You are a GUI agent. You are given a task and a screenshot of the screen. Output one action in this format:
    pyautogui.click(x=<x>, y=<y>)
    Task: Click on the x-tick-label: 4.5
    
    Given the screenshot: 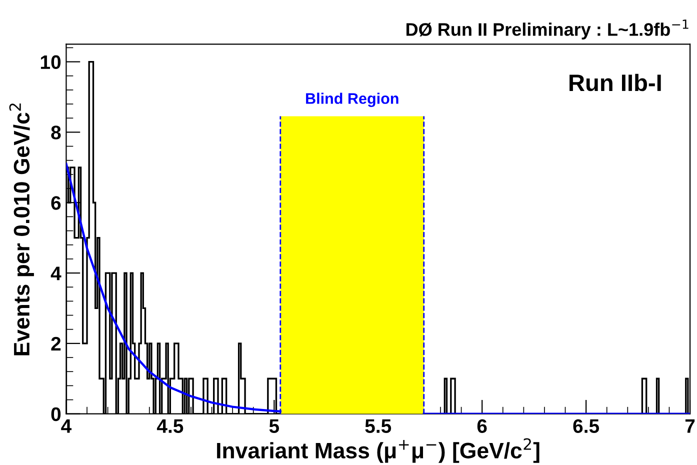 What is the action you would take?
    pyautogui.click(x=170, y=426)
    